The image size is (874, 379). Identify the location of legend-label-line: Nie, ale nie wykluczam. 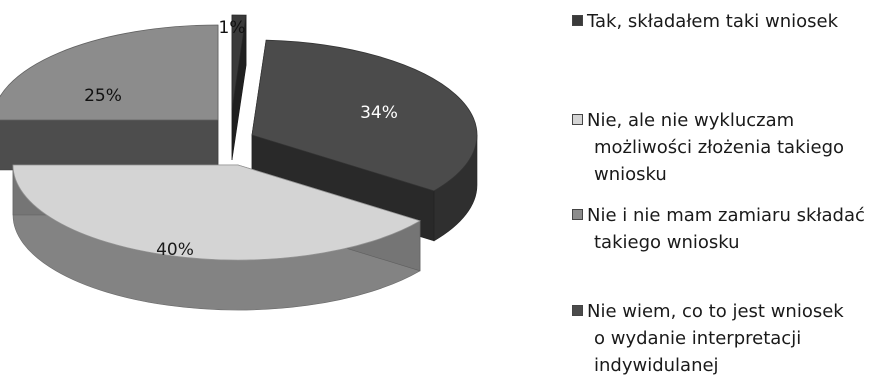
(691, 120).